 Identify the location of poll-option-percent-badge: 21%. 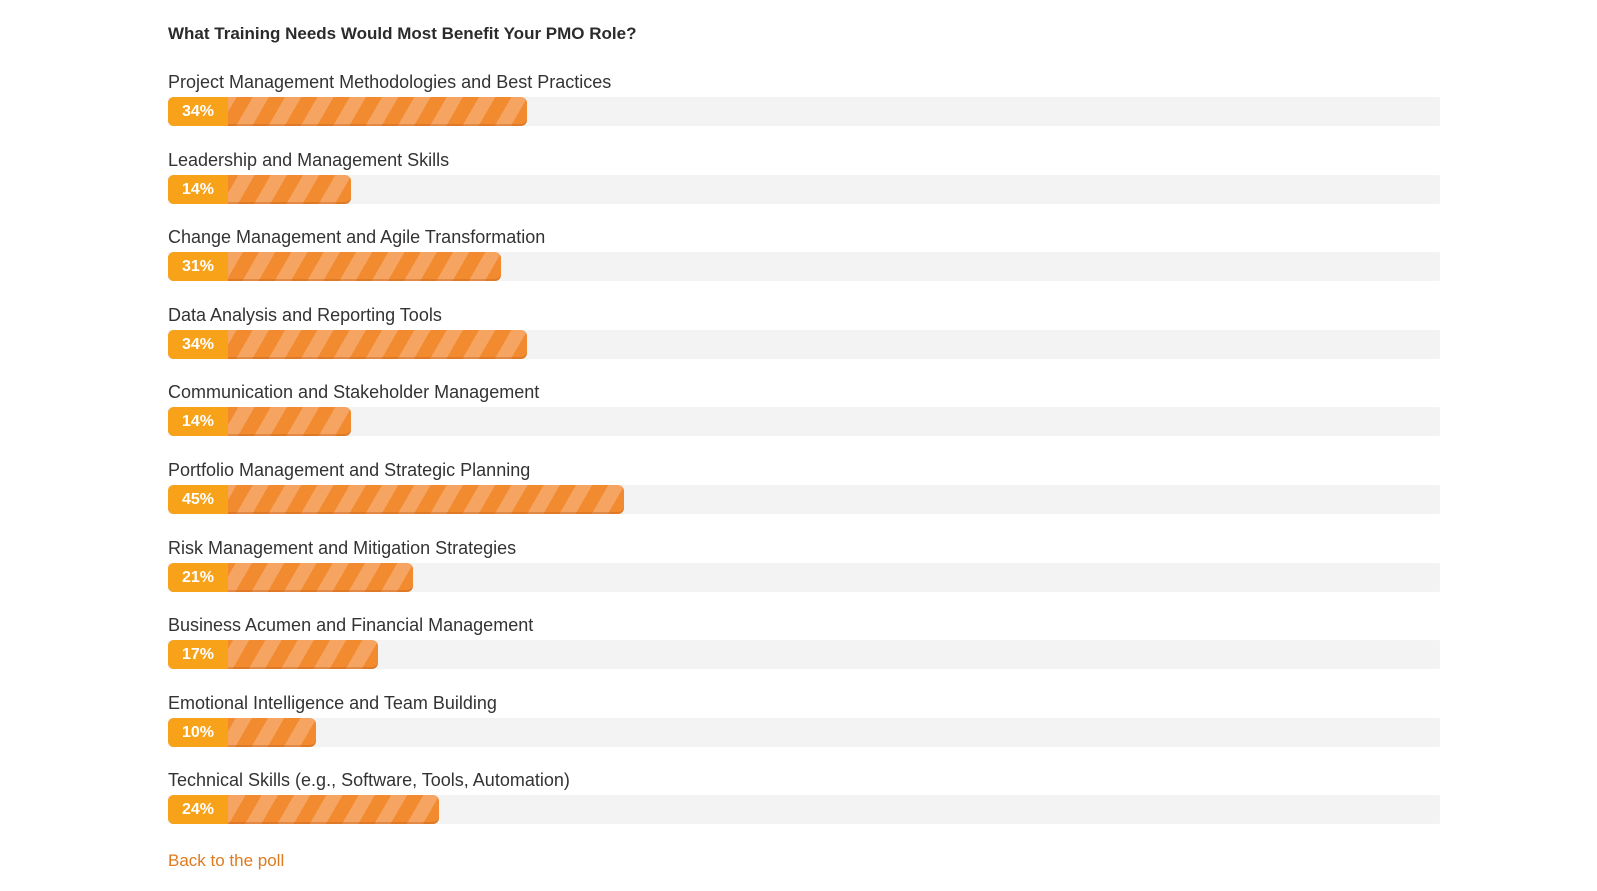
(198, 577).